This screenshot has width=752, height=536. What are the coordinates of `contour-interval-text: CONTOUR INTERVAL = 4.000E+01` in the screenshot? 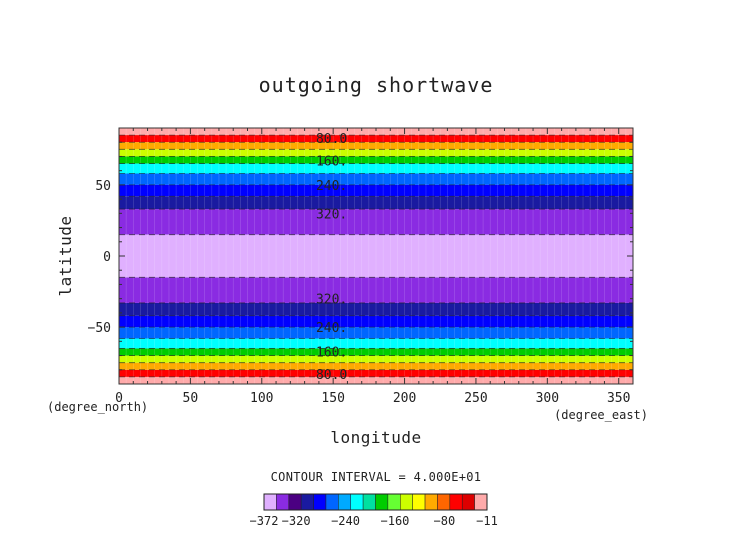 It's located at (376, 477).